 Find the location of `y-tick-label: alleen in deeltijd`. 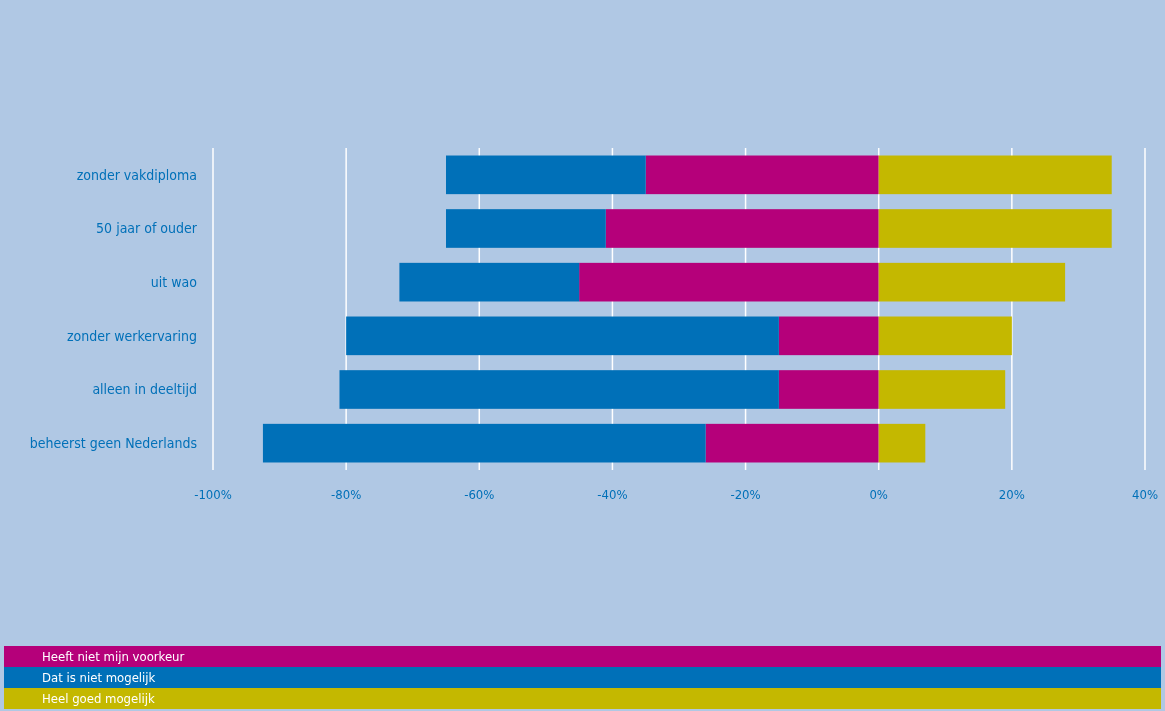

y-tick-label: alleen in deeltijd is located at coordinates (144, 389).